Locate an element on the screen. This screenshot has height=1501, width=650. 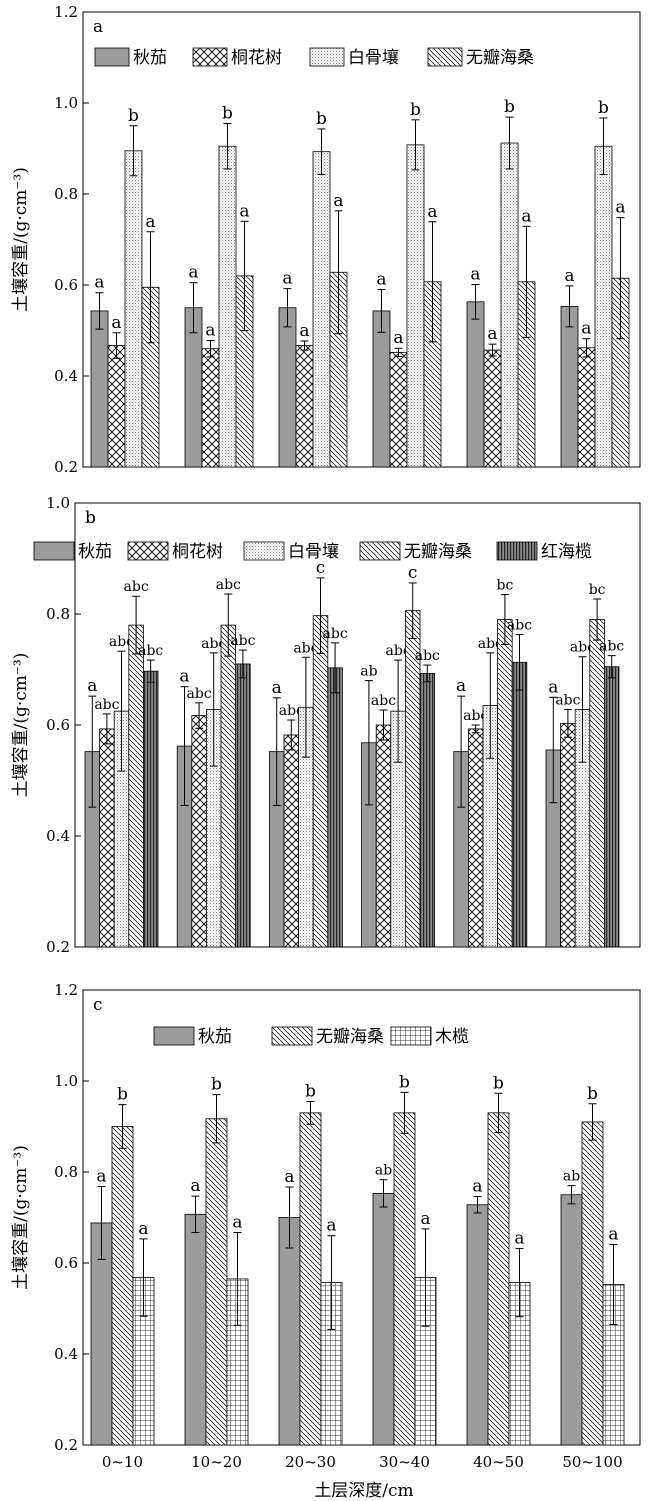
x-tick-label: 50~100 is located at coordinates (592, 1462).